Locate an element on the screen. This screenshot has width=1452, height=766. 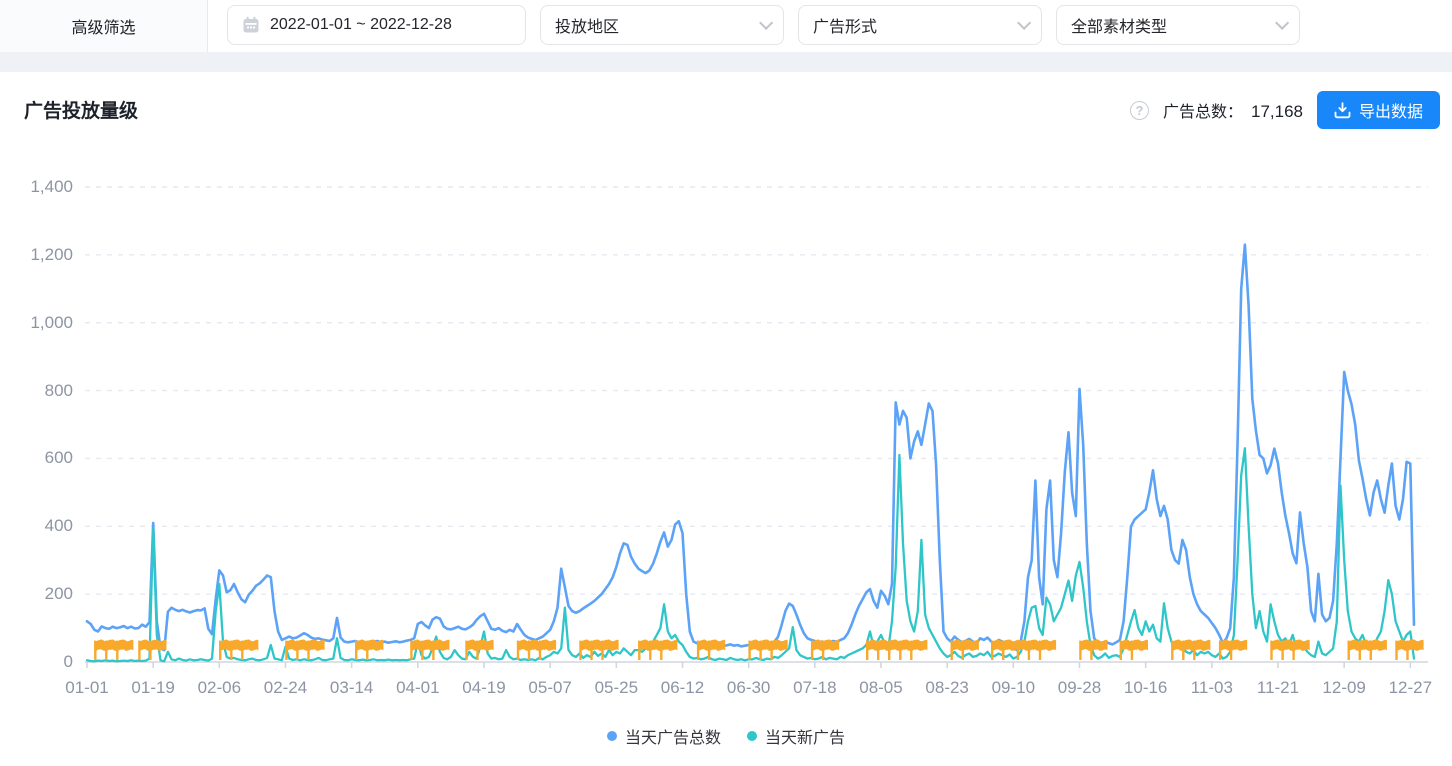
x-axis-tick-label: 04-01 is located at coordinates (418, 687).